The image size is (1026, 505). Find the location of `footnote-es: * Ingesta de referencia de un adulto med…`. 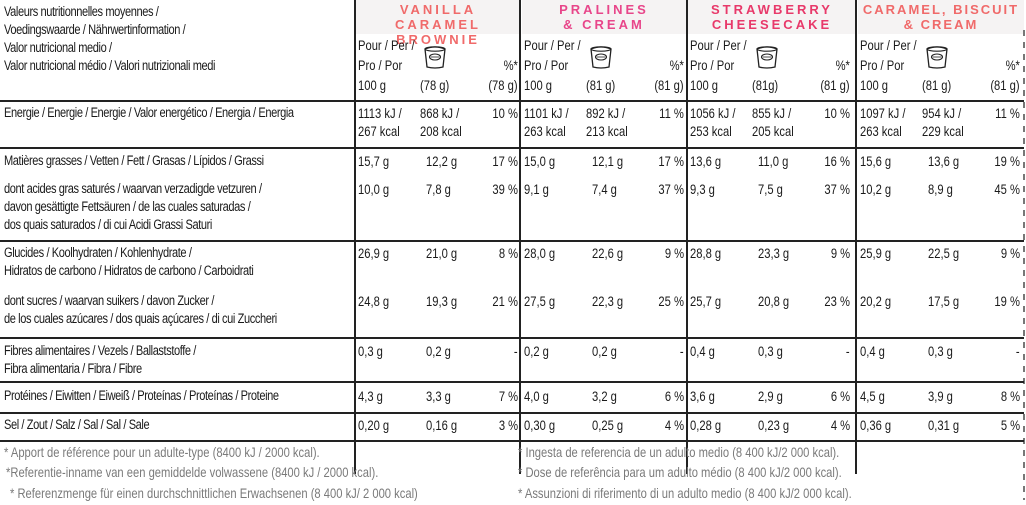

footnote-es: * Ingesta de referencia de un adulto med… is located at coordinates (679, 452).